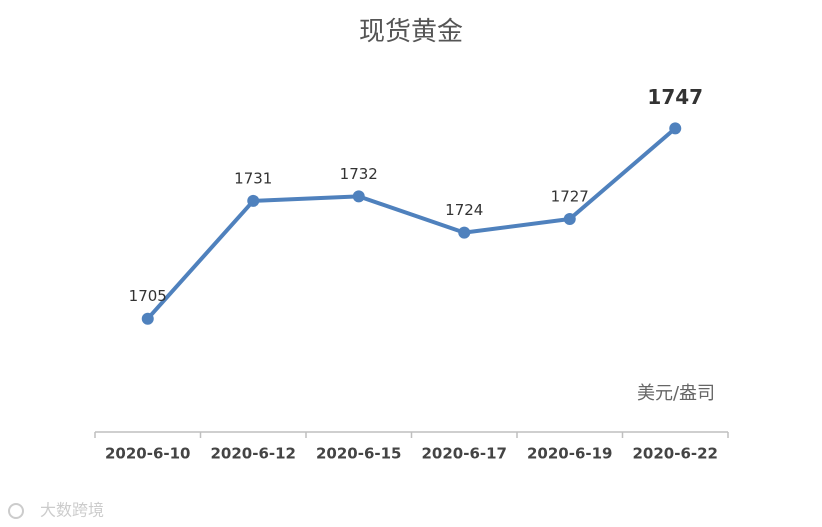 Image resolution: width=822 pixels, height=527 pixels. I want to click on data-label: 1747, so click(675, 97).